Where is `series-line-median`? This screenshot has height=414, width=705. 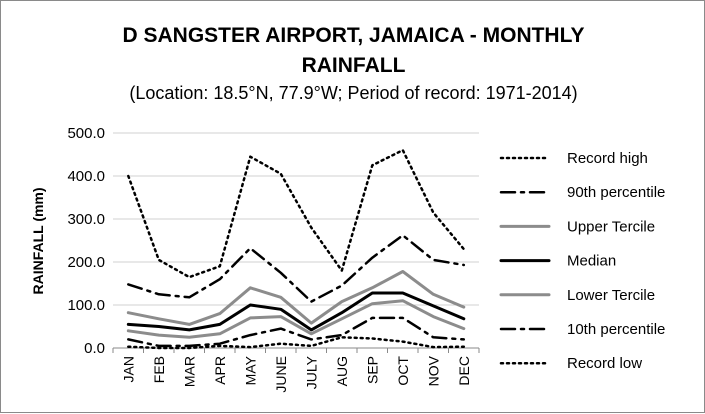
series-line-median is located at coordinates (296, 311).